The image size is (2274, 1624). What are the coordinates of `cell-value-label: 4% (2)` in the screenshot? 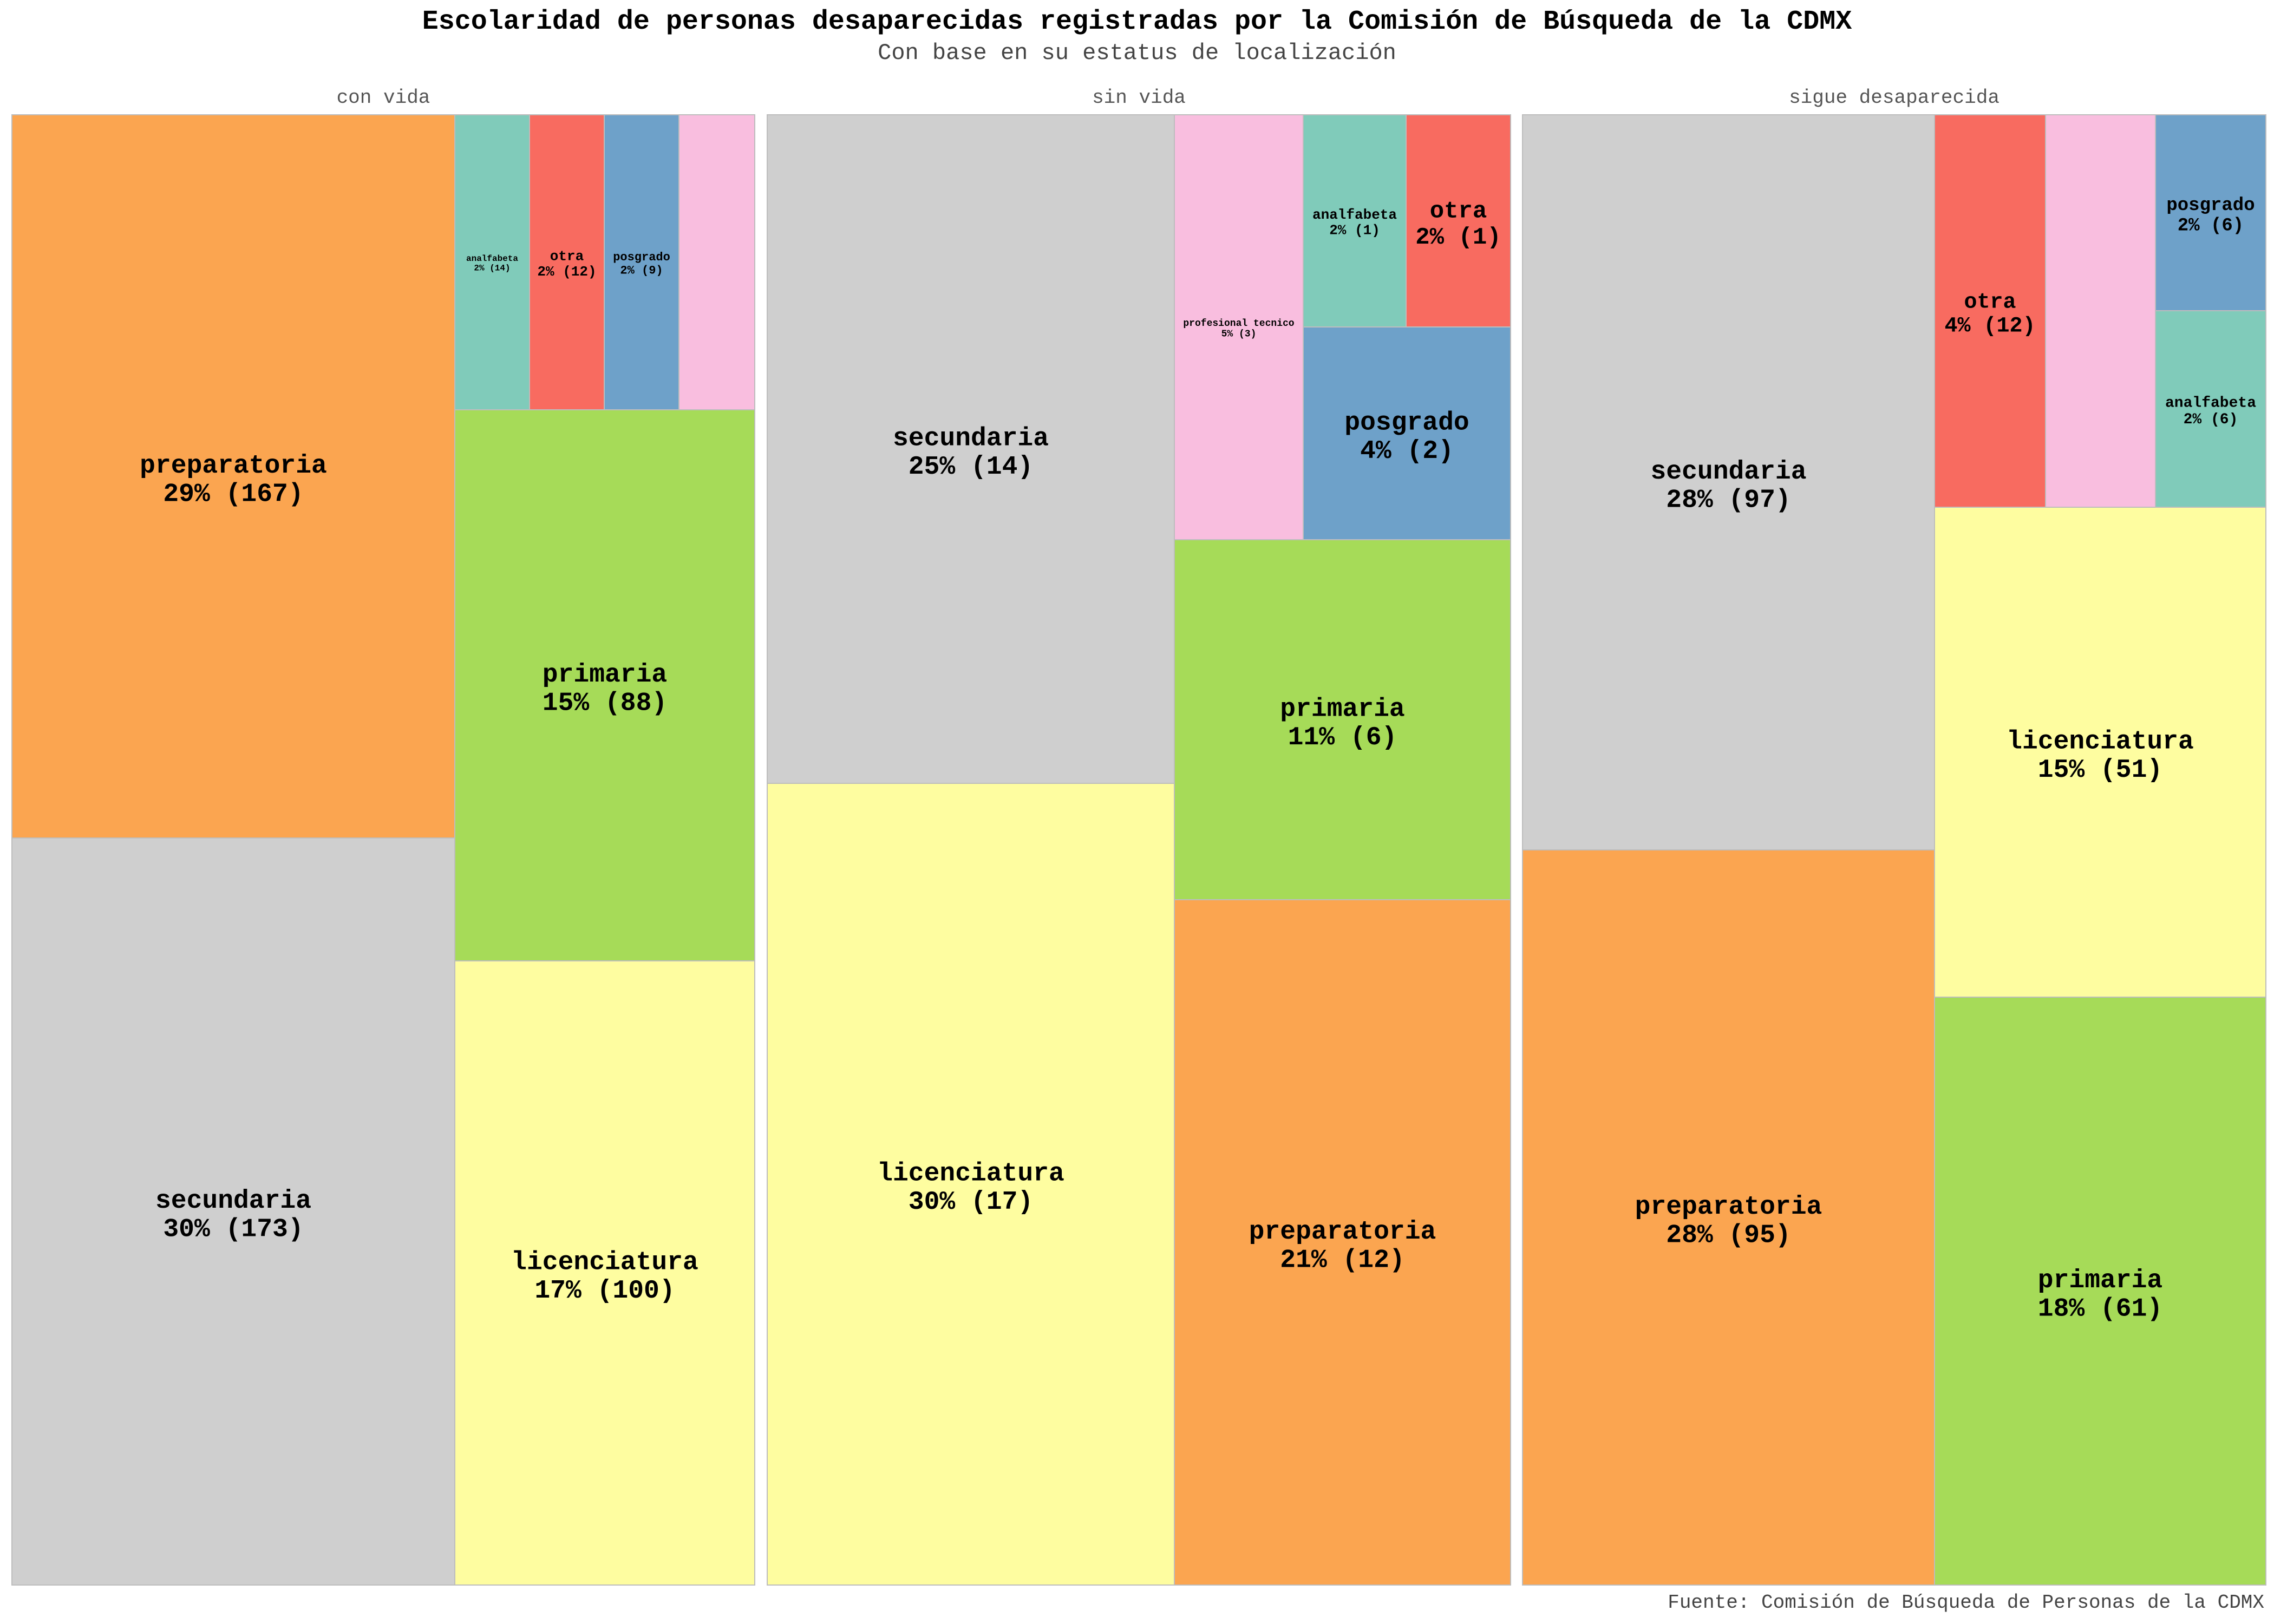 It's located at (1407, 451).